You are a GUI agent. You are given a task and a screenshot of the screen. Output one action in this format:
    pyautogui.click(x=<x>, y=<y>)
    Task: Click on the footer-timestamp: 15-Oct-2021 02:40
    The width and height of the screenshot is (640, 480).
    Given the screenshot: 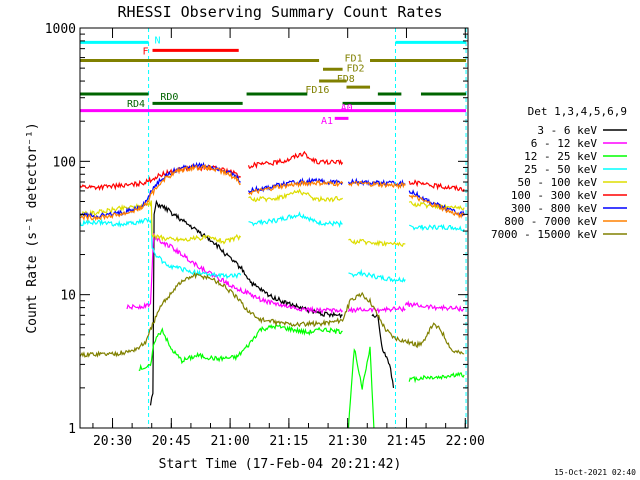 What is the action you would take?
    pyautogui.click(x=595, y=472)
    